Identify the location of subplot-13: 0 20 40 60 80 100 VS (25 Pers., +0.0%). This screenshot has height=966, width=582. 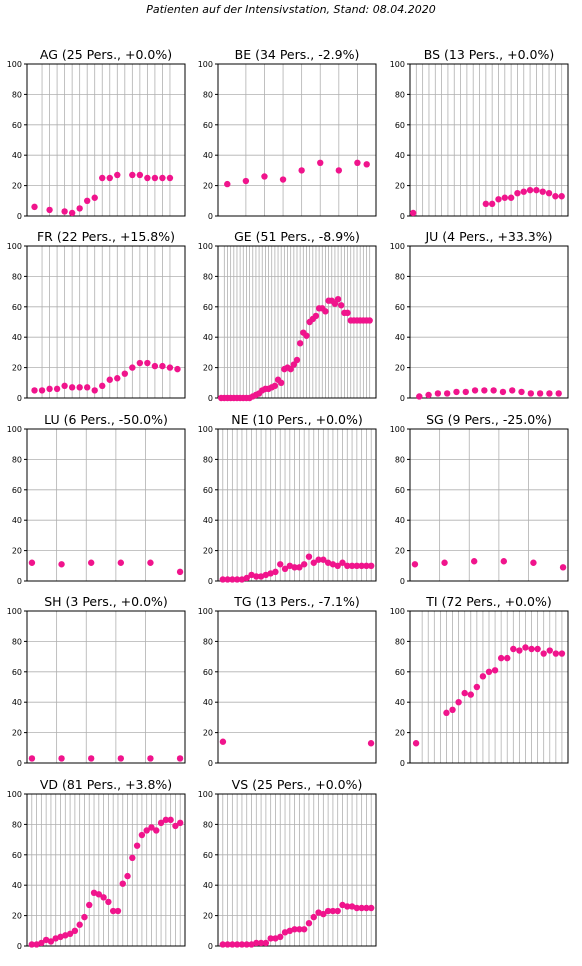
(287, 864).